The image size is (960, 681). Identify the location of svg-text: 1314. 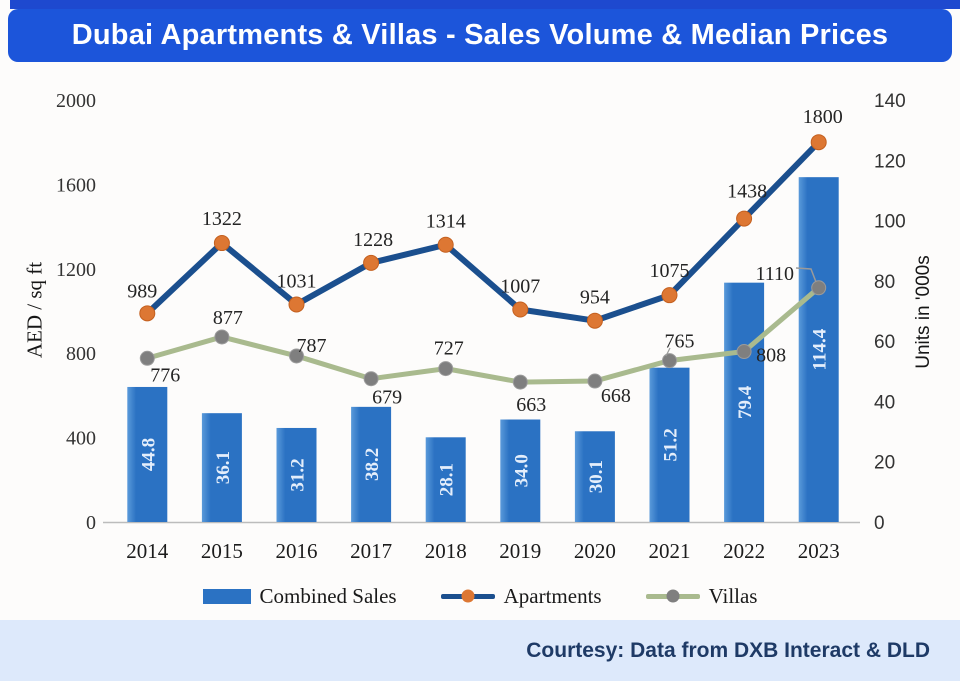
(446, 222).